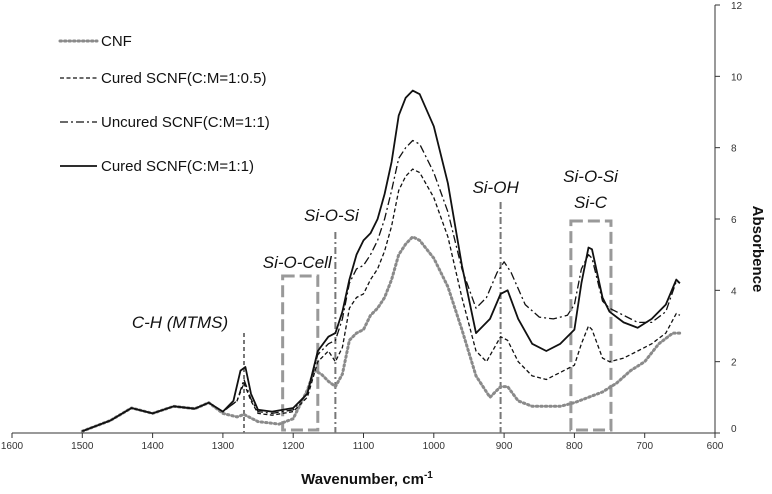  I want to click on y-axis-title: Absorbence, so click(757, 249).